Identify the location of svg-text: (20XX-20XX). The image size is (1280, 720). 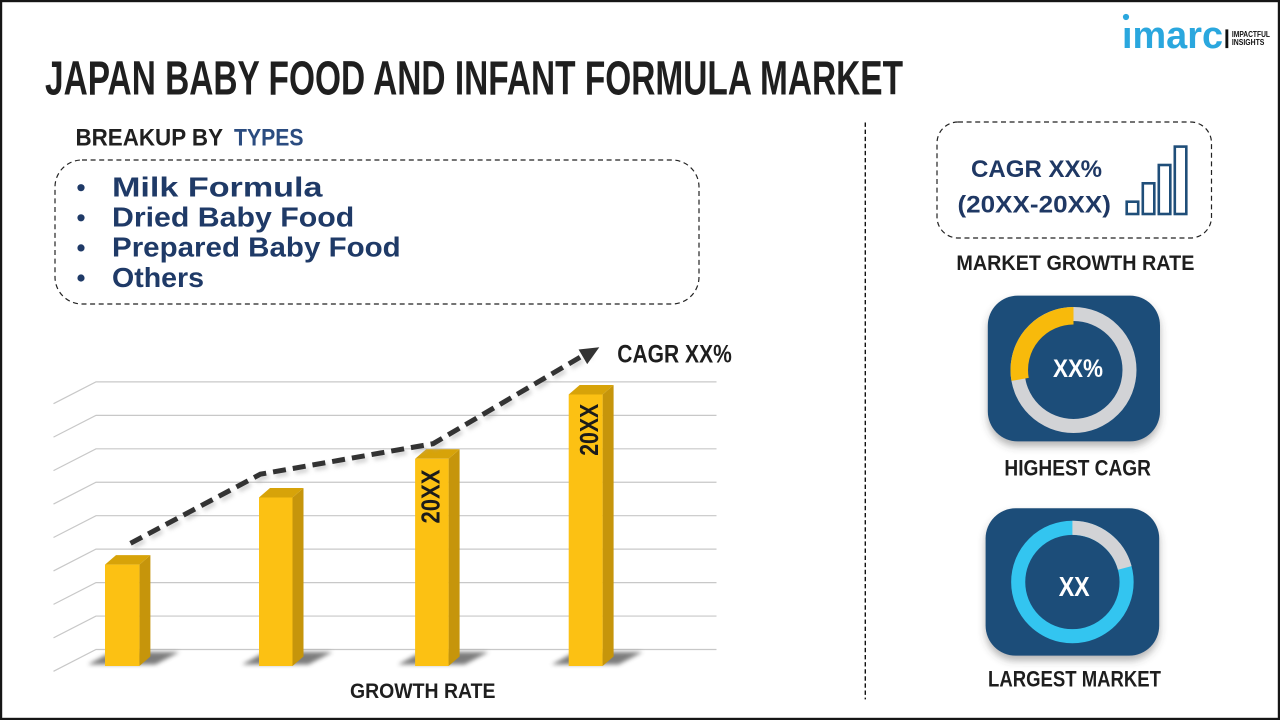
(1035, 205).